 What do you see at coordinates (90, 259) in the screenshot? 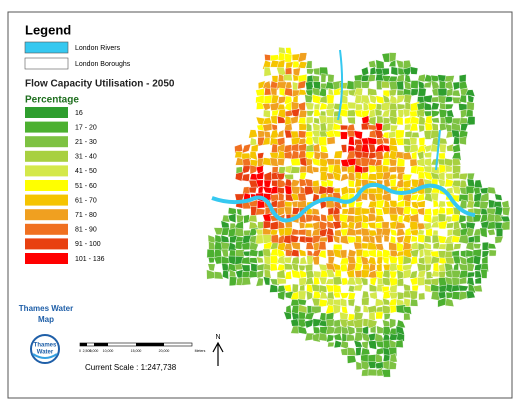
I see `class-label: 101 - 136` at bounding box center [90, 259].